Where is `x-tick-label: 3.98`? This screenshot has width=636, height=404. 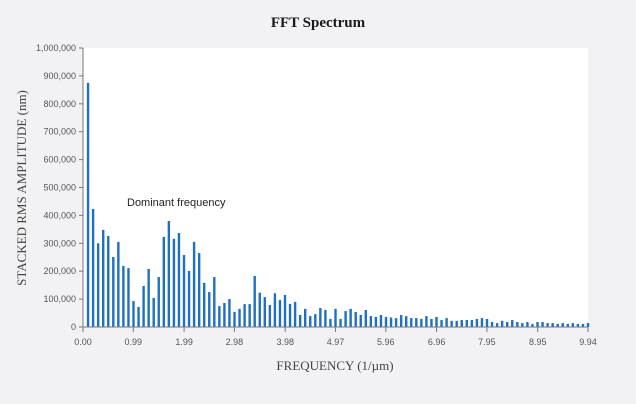 x-tick-label: 3.98 is located at coordinates (285, 342).